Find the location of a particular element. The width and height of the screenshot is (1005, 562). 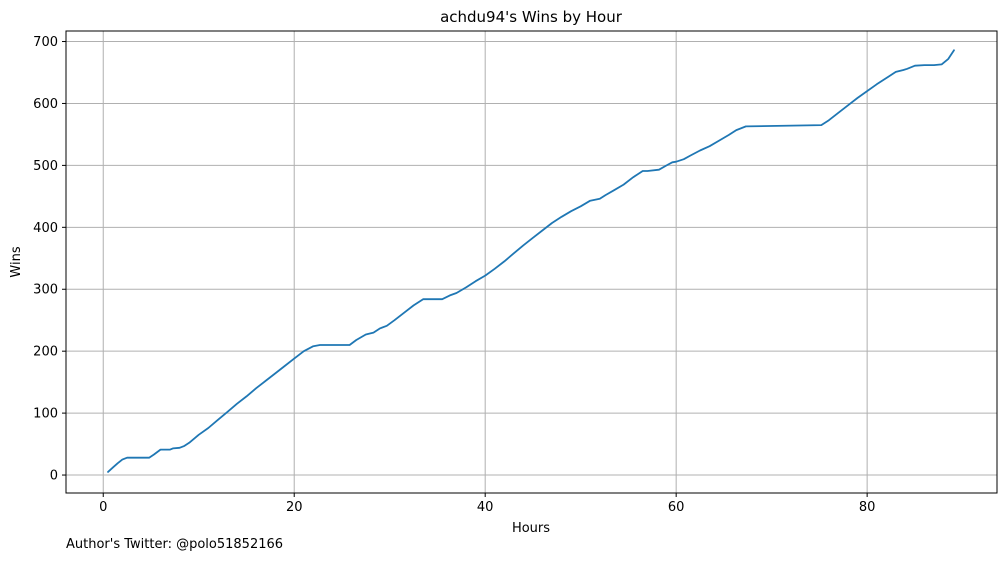

x-tick-label: 0 is located at coordinates (103, 507).